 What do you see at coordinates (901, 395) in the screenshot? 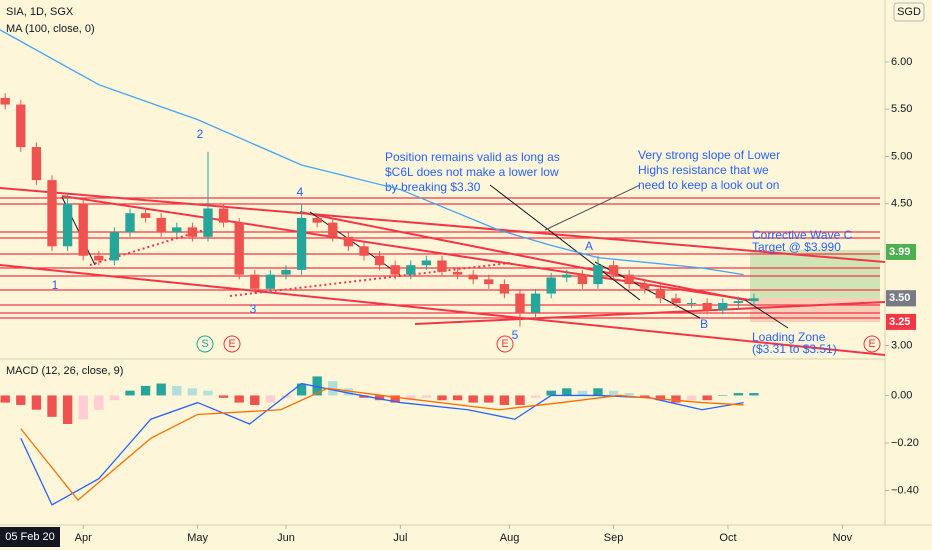
I see `y-tick-label: 0.00` at bounding box center [901, 395].